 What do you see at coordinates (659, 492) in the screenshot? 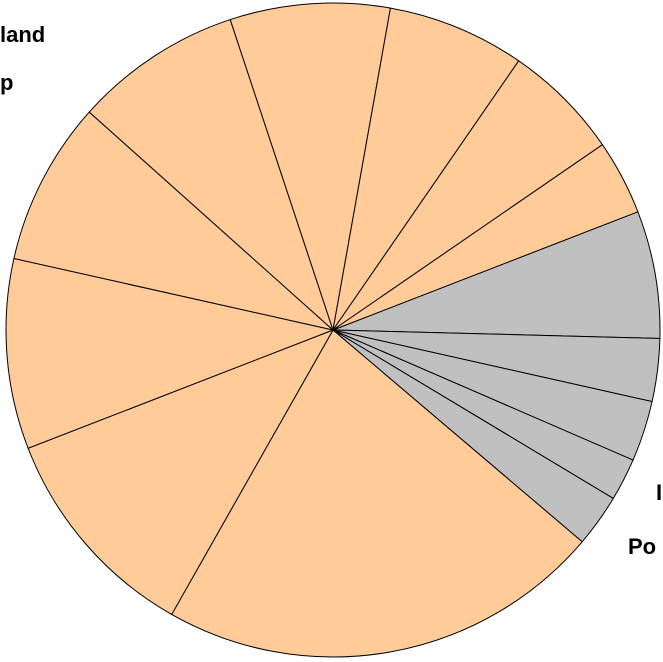
I see `slice-label: I` at bounding box center [659, 492].